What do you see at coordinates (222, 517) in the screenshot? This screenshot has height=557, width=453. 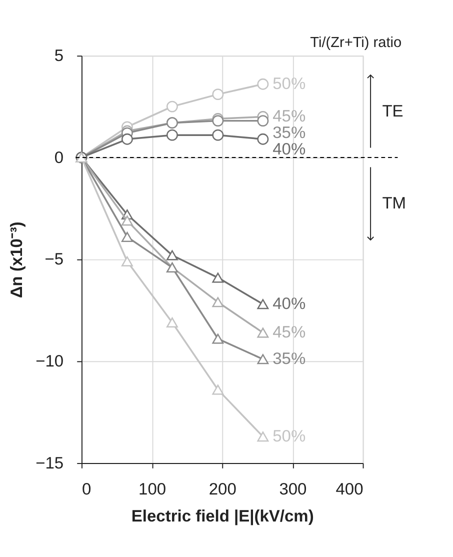 I see `x-axis-title: Electric field |E|(kV/cm)` at bounding box center [222, 517].